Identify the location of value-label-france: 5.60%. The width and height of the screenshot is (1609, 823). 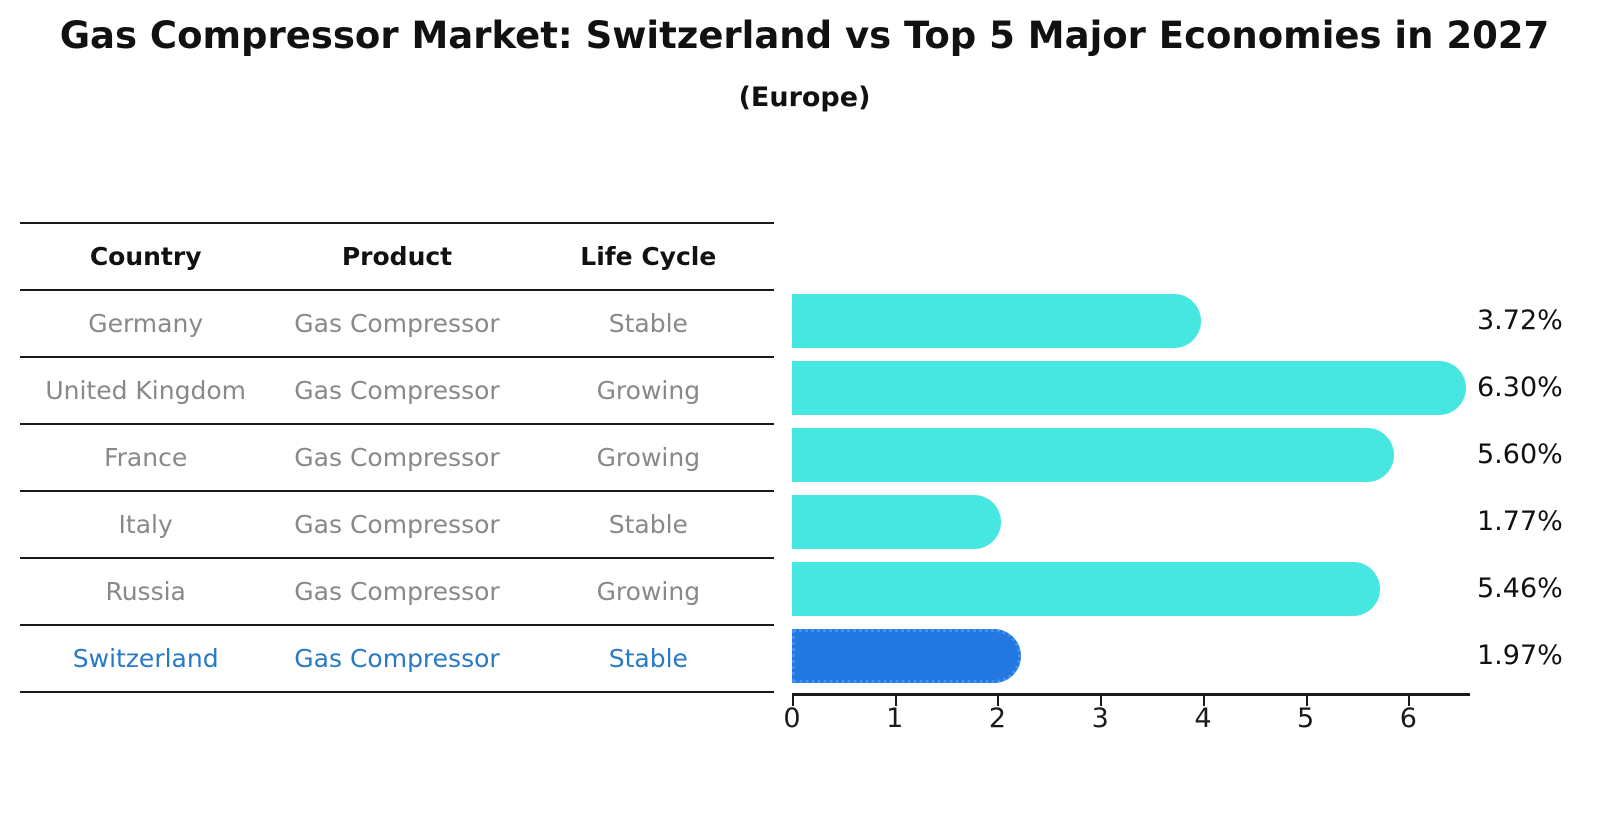
(1520, 454).